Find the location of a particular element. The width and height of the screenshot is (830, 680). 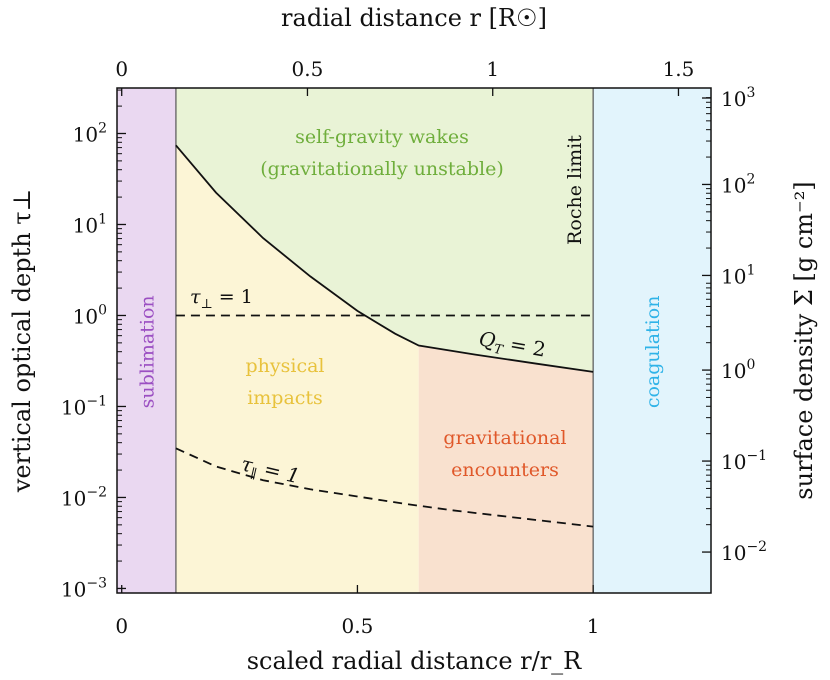

roche-limit-label: Roche limit is located at coordinates (575, 190).